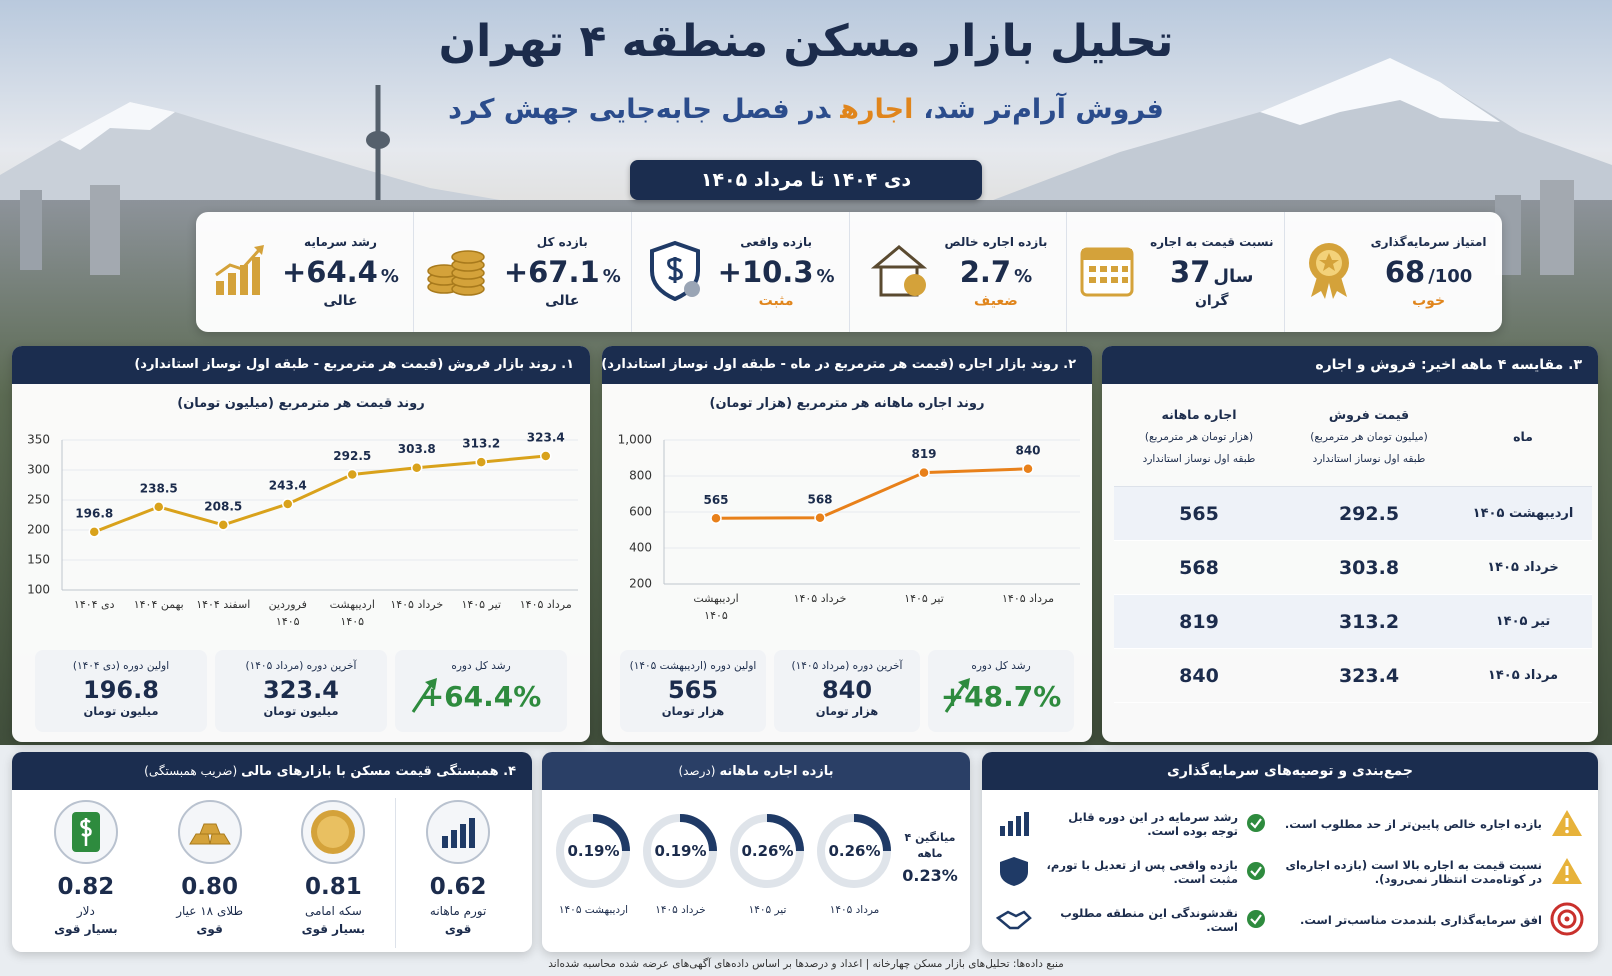  What do you see at coordinates (105, 230) in the screenshot?
I see `building` at bounding box center [105, 230].